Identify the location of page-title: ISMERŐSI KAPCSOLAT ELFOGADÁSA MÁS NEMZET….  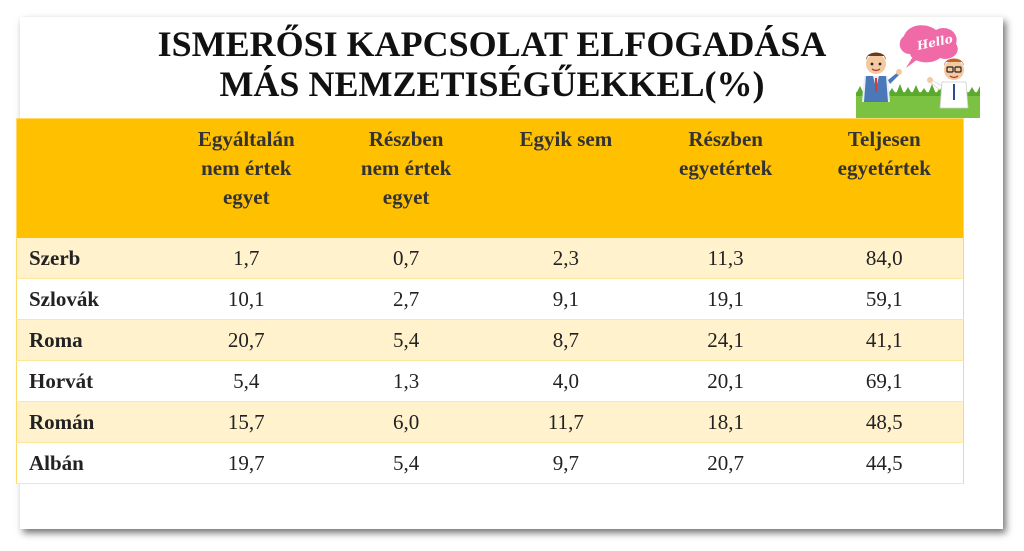
(502, 64).